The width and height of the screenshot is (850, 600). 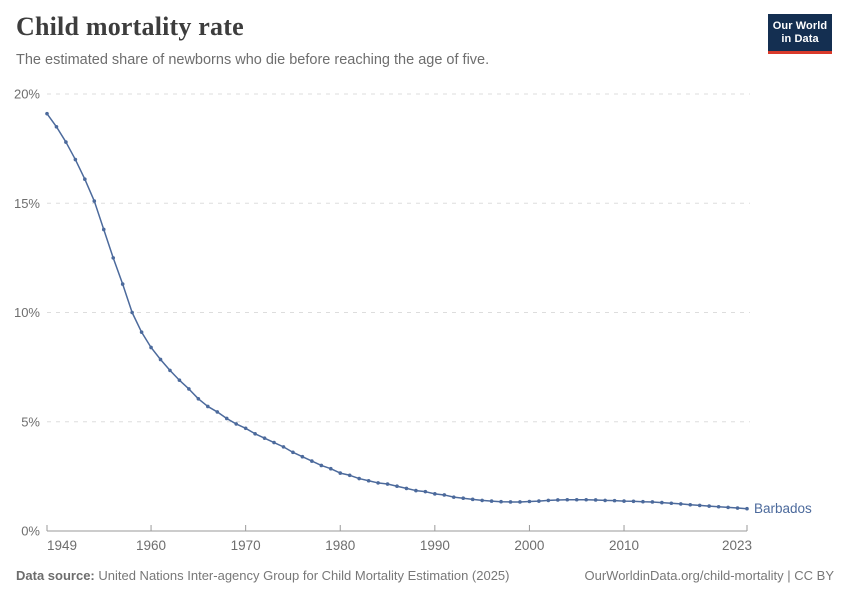 I want to click on x-axis-label-2000: 2000, so click(x=529, y=545).